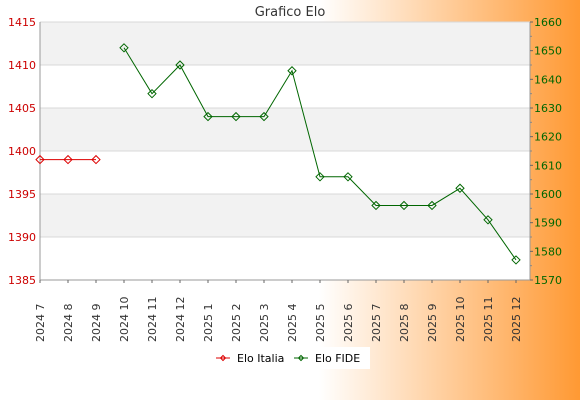 This screenshot has height=400, width=580. I want to click on x-tick-label: 2025 2, so click(236, 323).